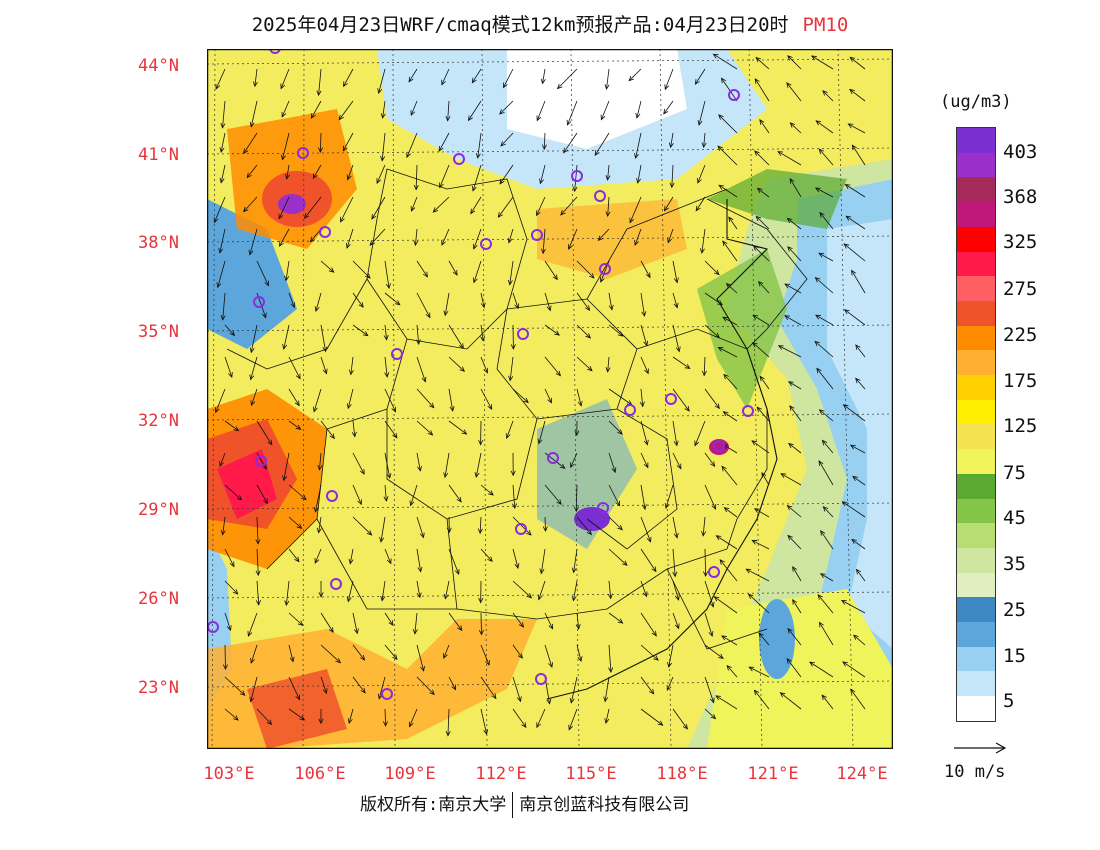  I want to click on lat-label: 32°N, so click(158, 421).